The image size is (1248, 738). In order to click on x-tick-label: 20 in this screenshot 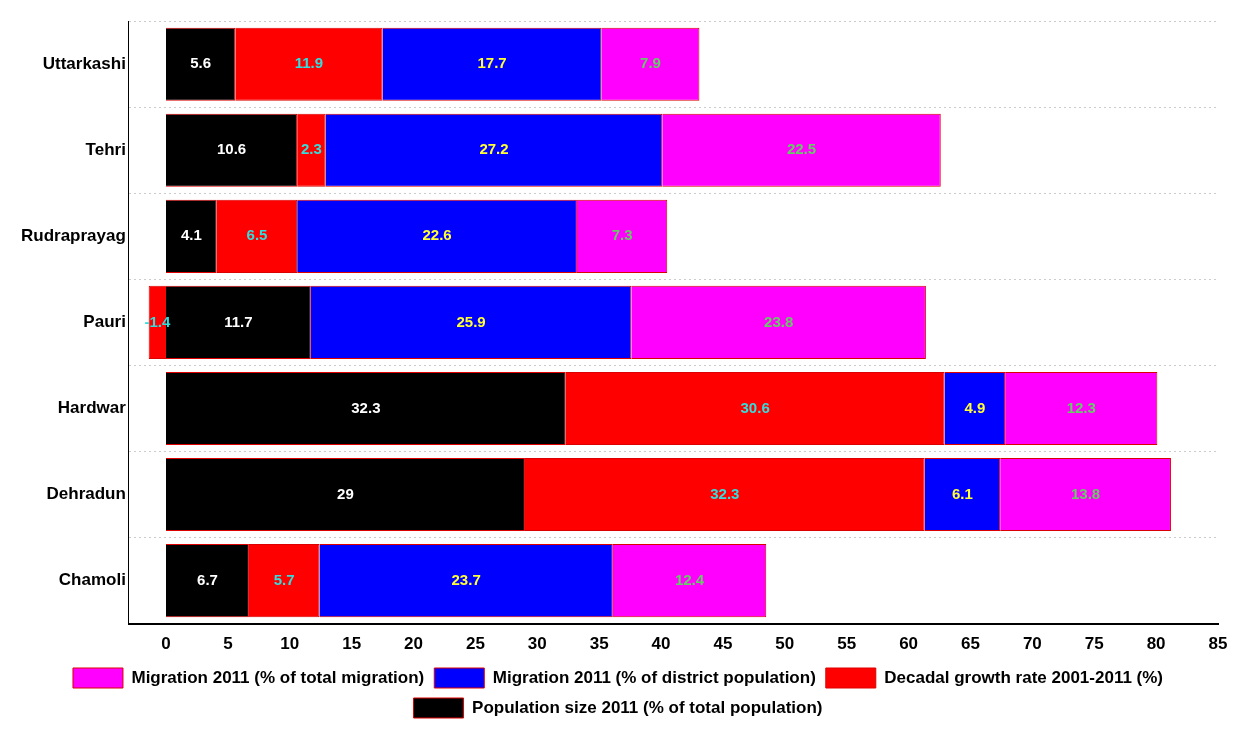, I will do `click(413, 644)`.